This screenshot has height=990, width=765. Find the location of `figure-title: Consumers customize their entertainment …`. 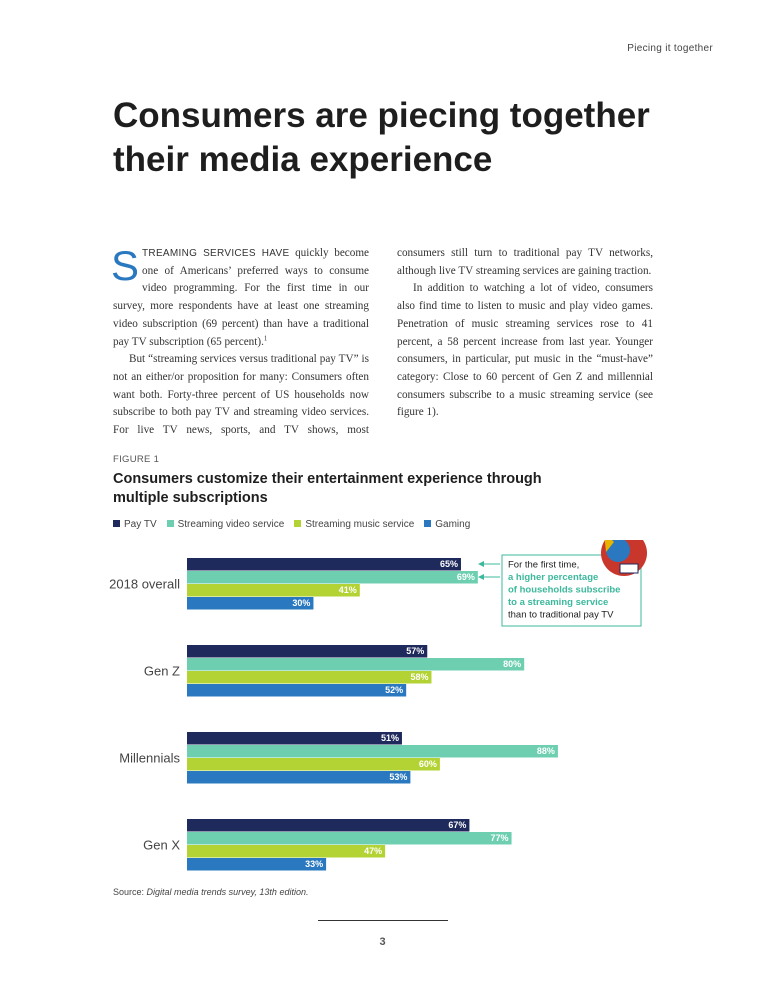

figure-title: Consumers customize their entertainment … is located at coordinates (327, 488).